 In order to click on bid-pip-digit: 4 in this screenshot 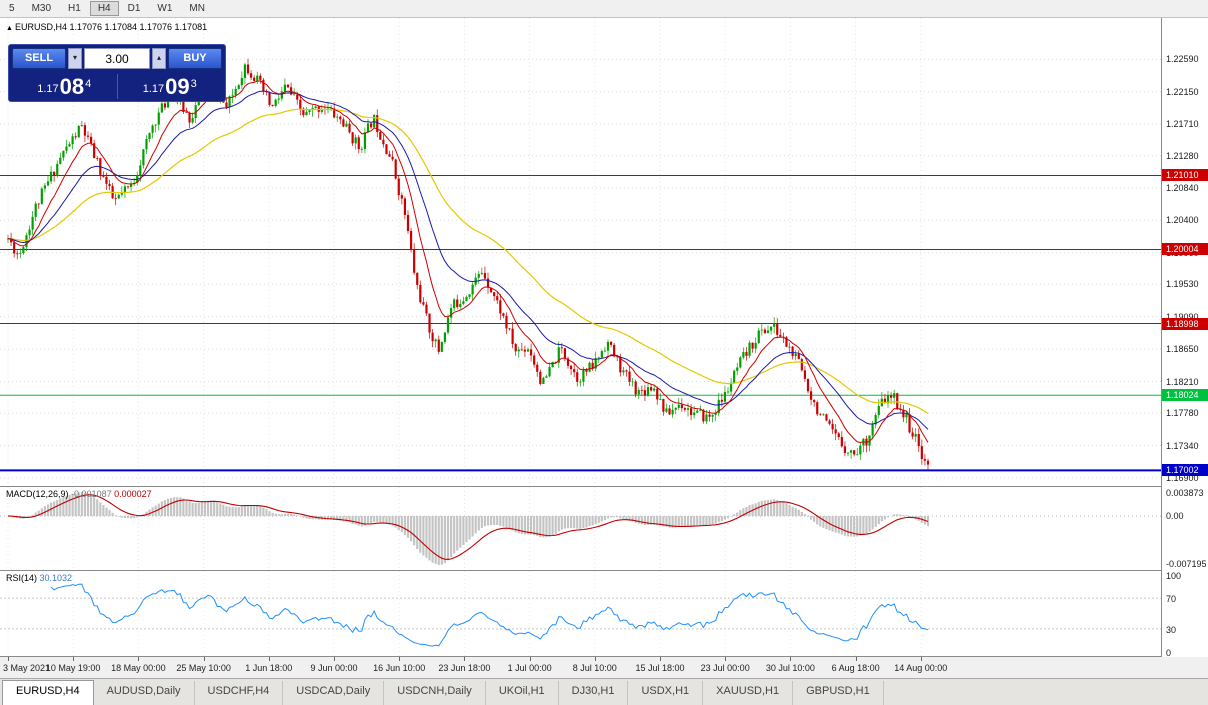, I will do `click(88, 84)`.